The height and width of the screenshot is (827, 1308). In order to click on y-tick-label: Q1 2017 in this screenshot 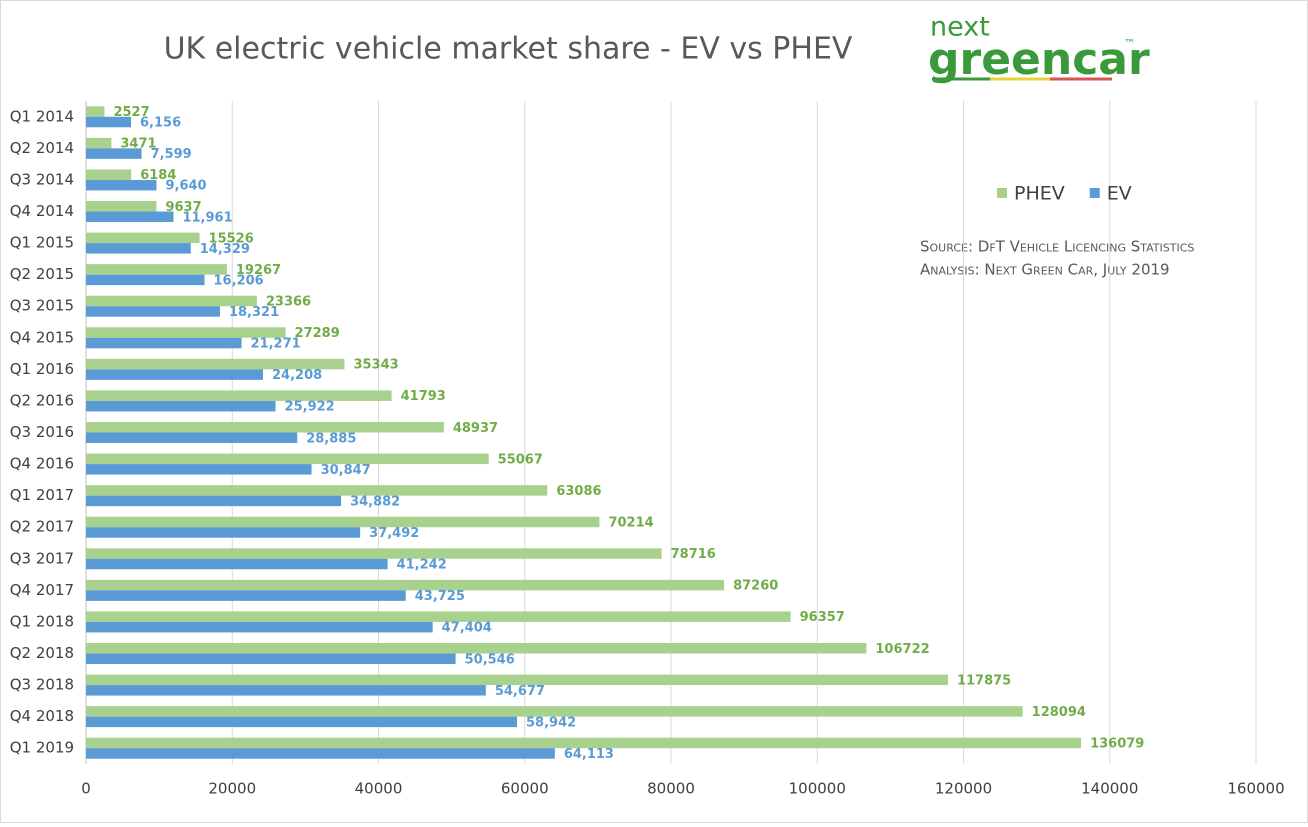, I will do `click(42, 495)`.